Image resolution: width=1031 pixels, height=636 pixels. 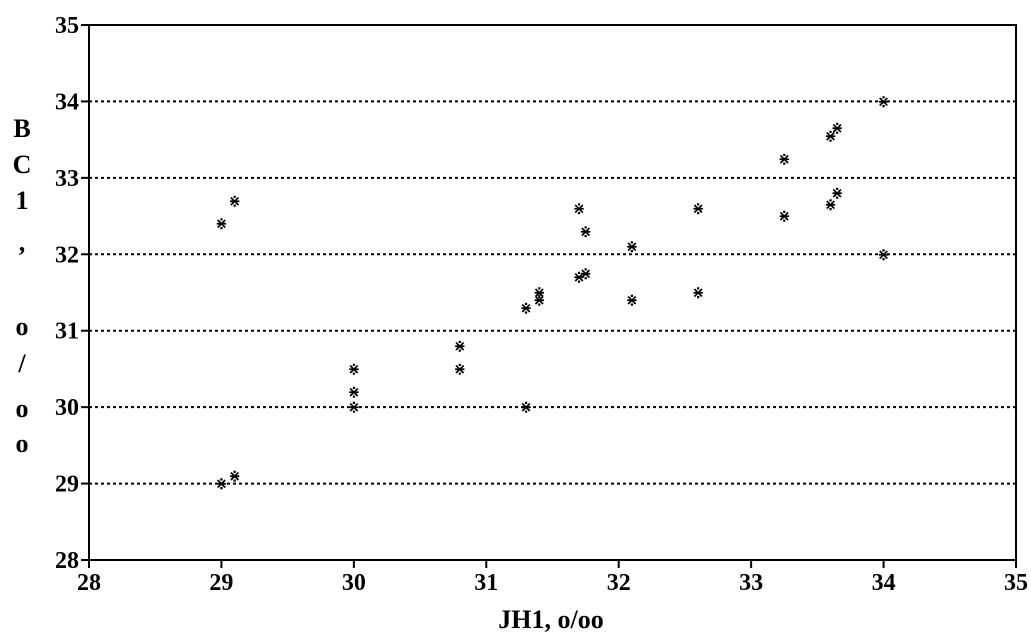 What do you see at coordinates (22, 242) in the screenshot?
I see `y-axis-title-char: ,` at bounding box center [22, 242].